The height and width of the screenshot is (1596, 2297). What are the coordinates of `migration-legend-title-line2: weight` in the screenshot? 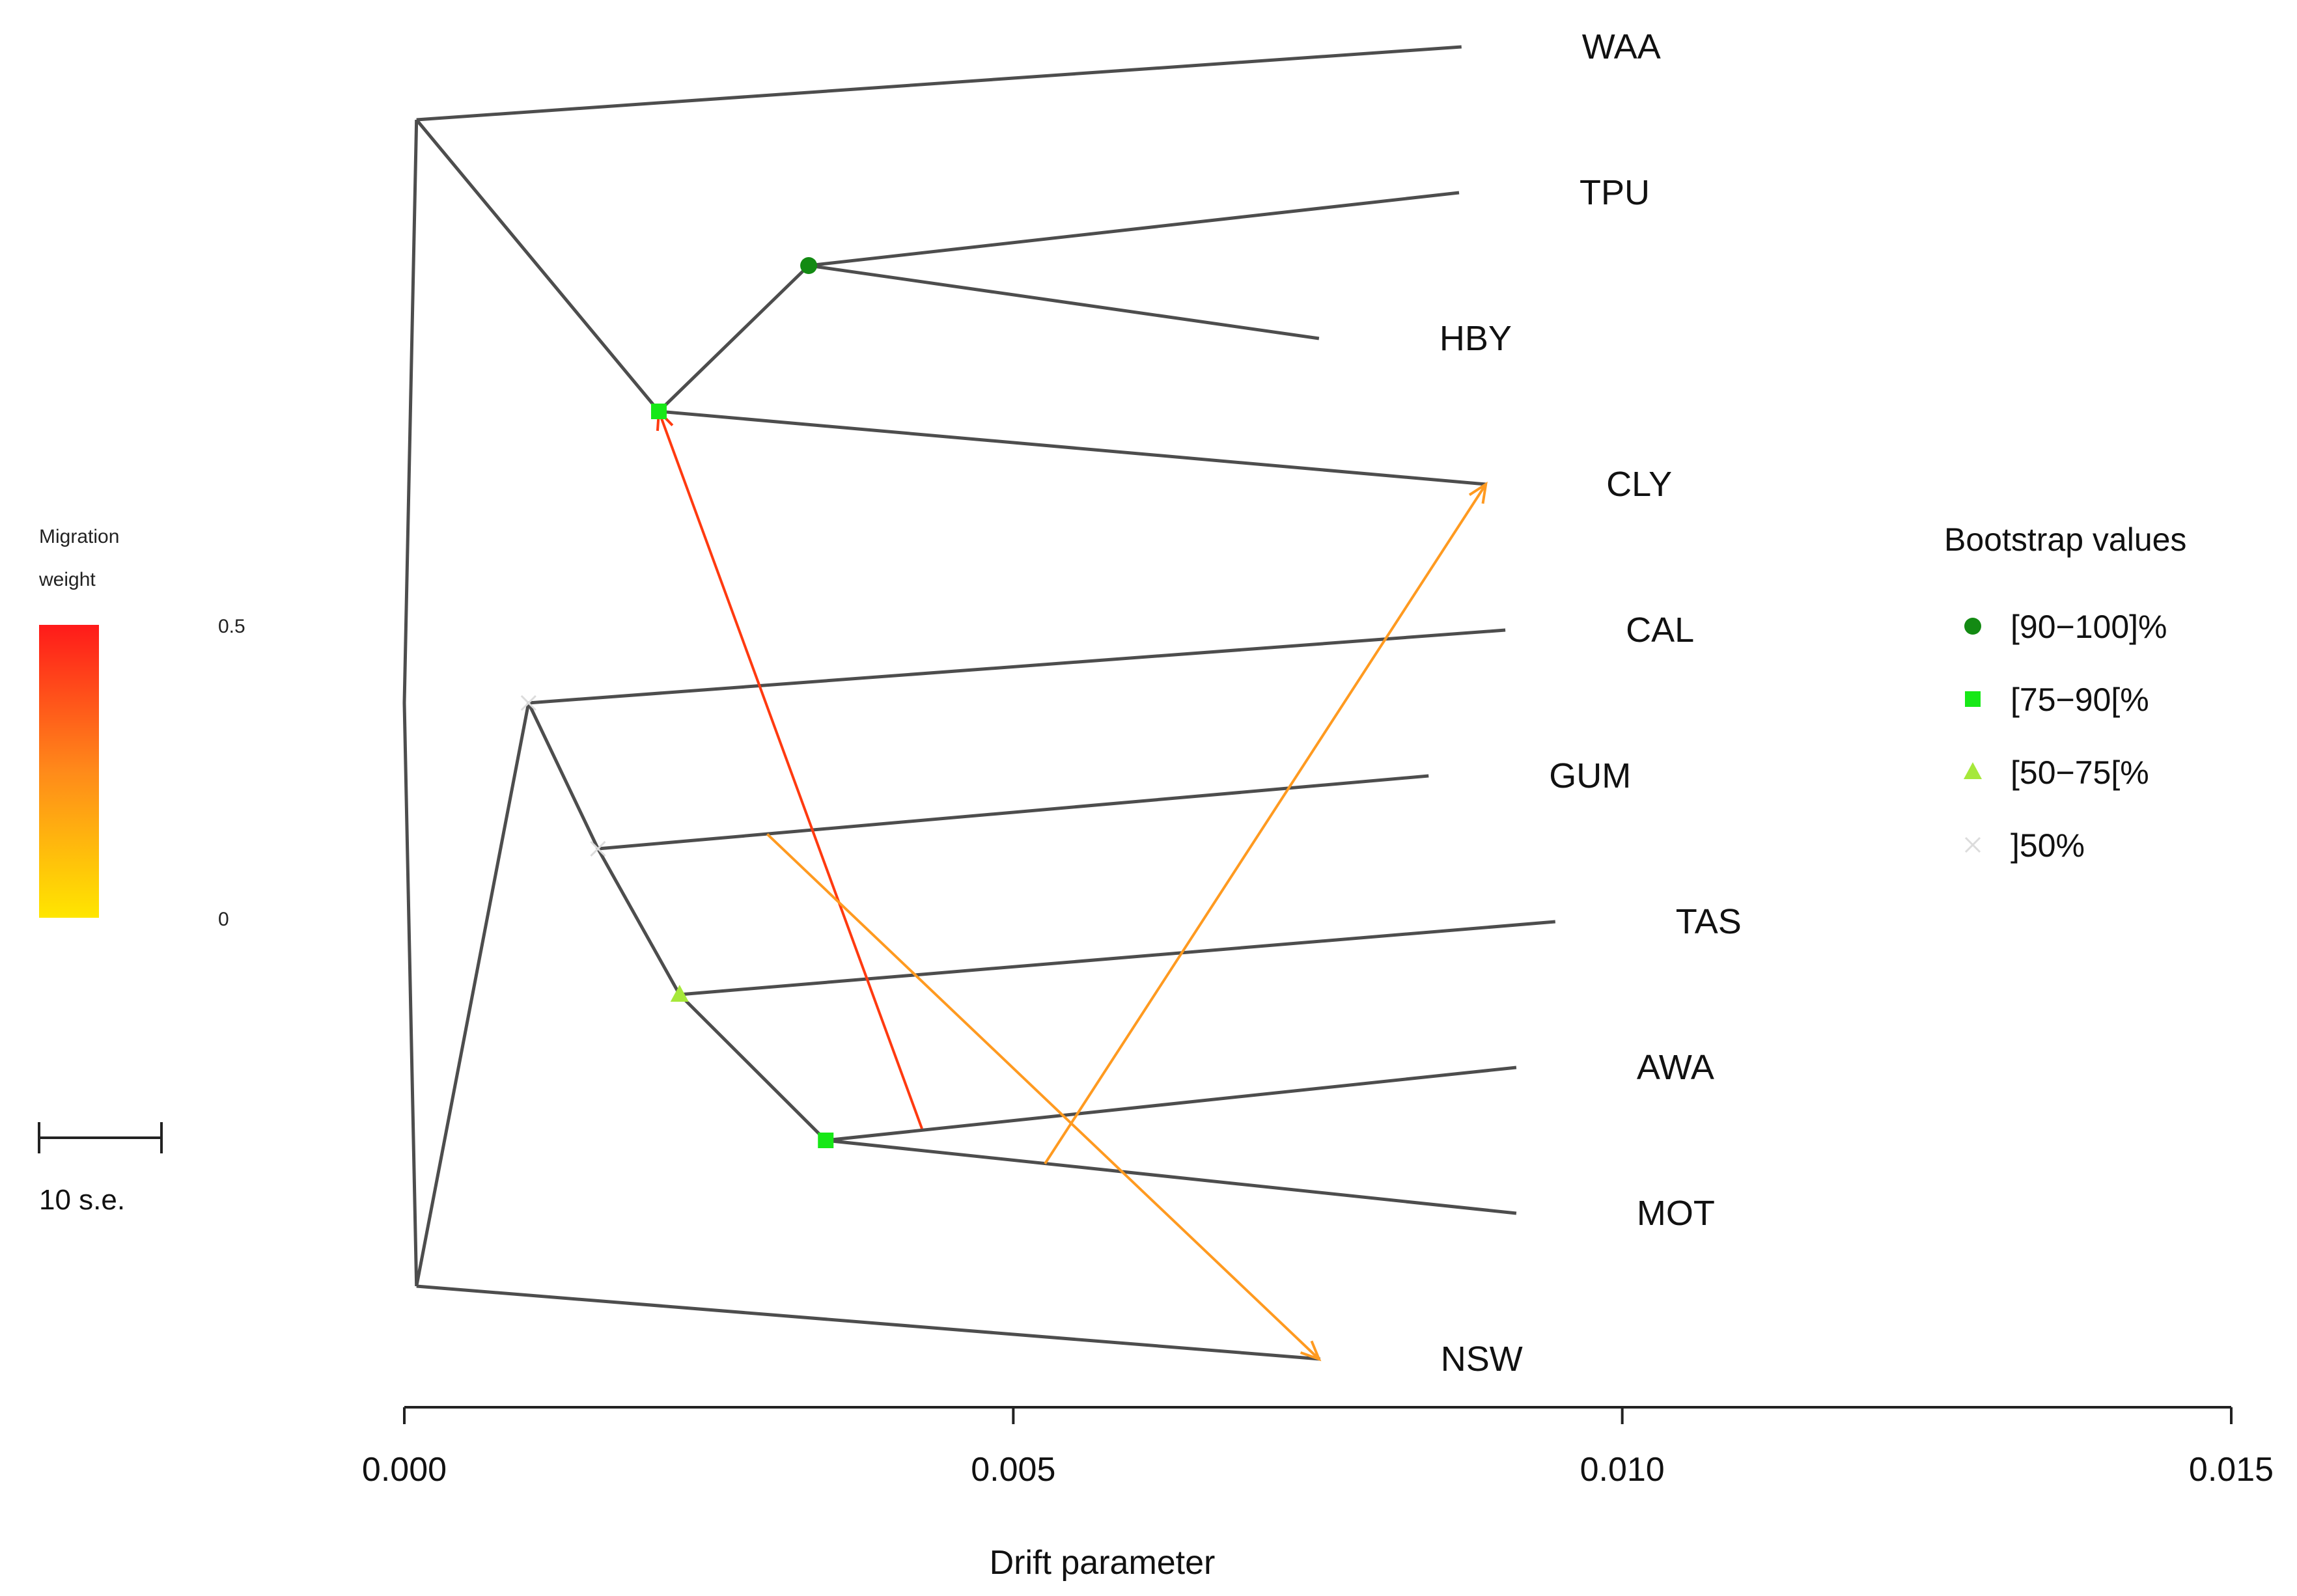 It's located at (67, 579).